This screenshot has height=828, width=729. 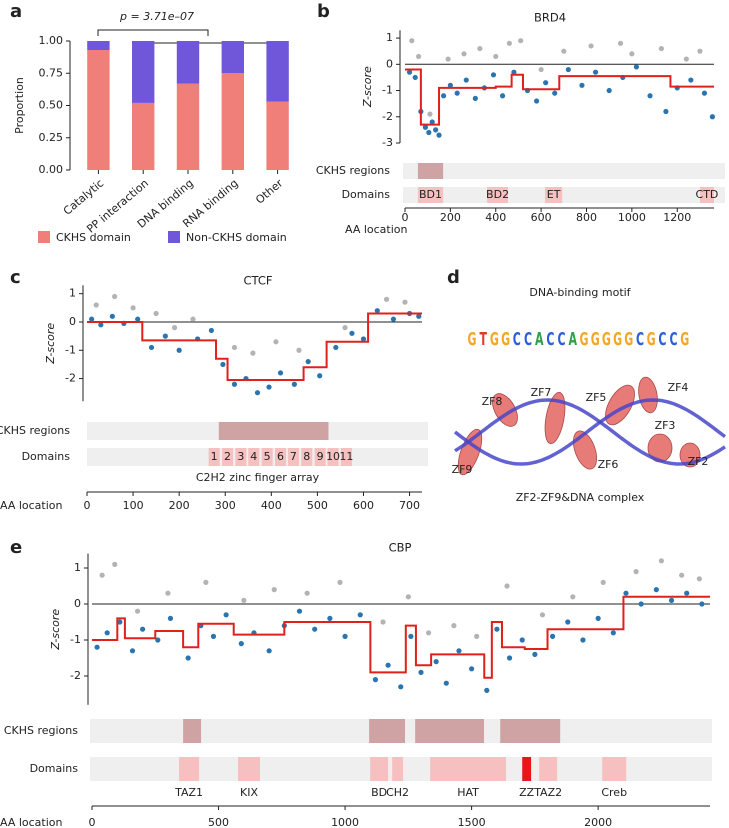 I want to click on panel-letter: b, so click(x=323, y=11).